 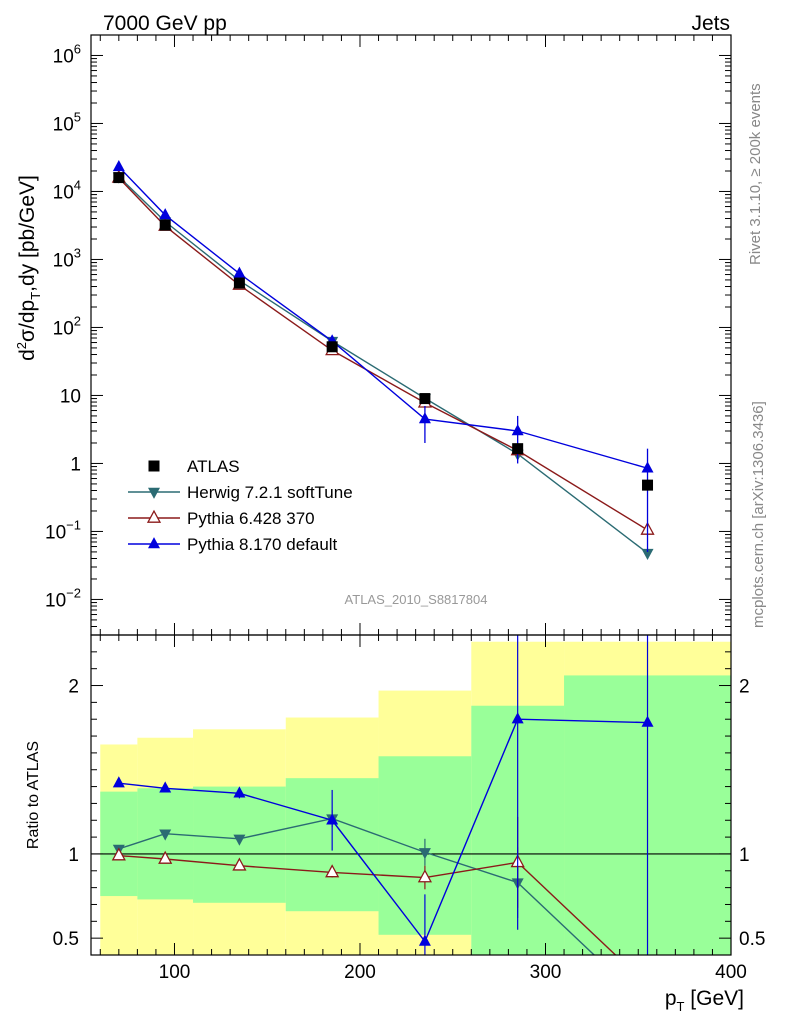 I want to click on legend-label: Pythia 8.170 default, so click(x=262, y=544).